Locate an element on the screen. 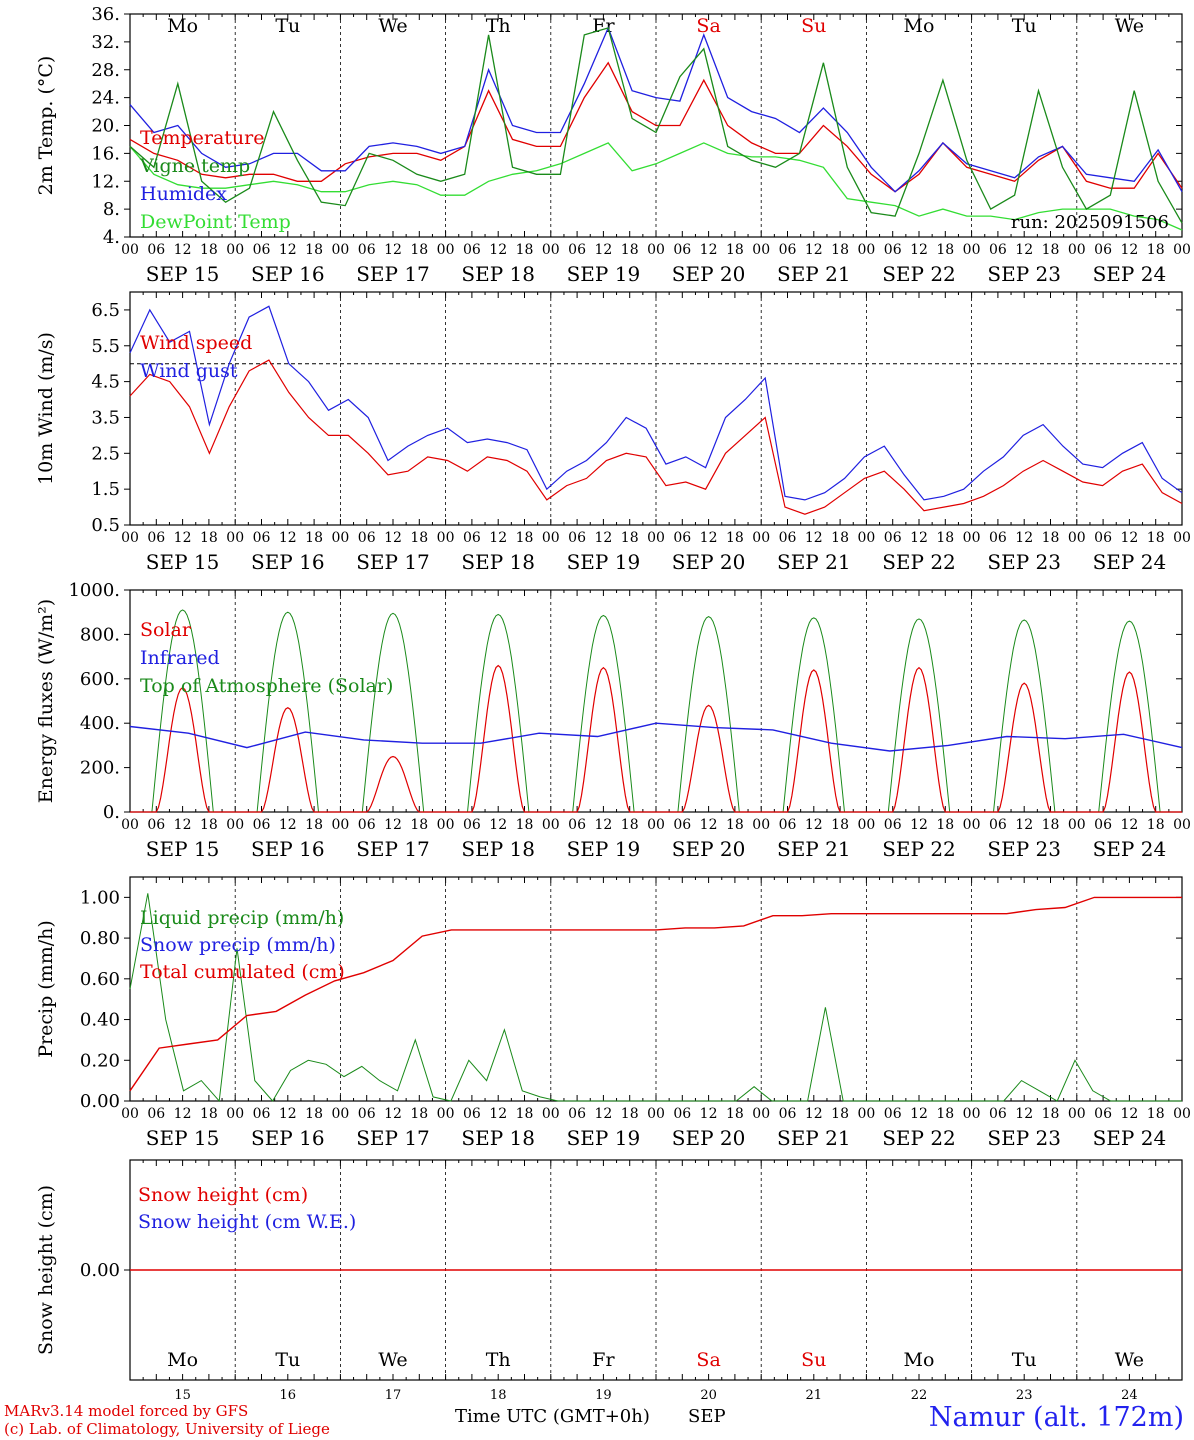  precip-panel-date-label: SEP 22 is located at coordinates (919, 1138).